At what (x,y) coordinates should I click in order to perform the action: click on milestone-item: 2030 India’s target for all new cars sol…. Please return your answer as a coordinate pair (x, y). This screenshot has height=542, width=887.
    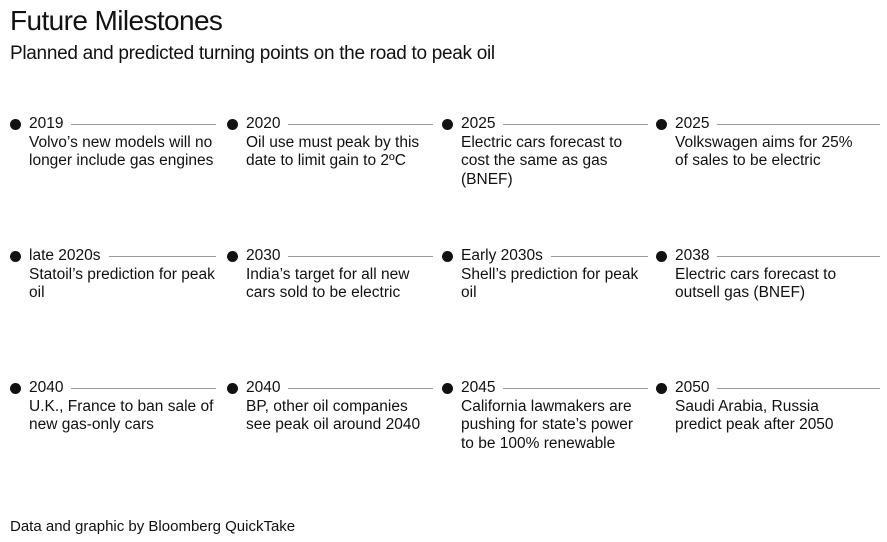
    Looking at the image, I should click on (331, 275).